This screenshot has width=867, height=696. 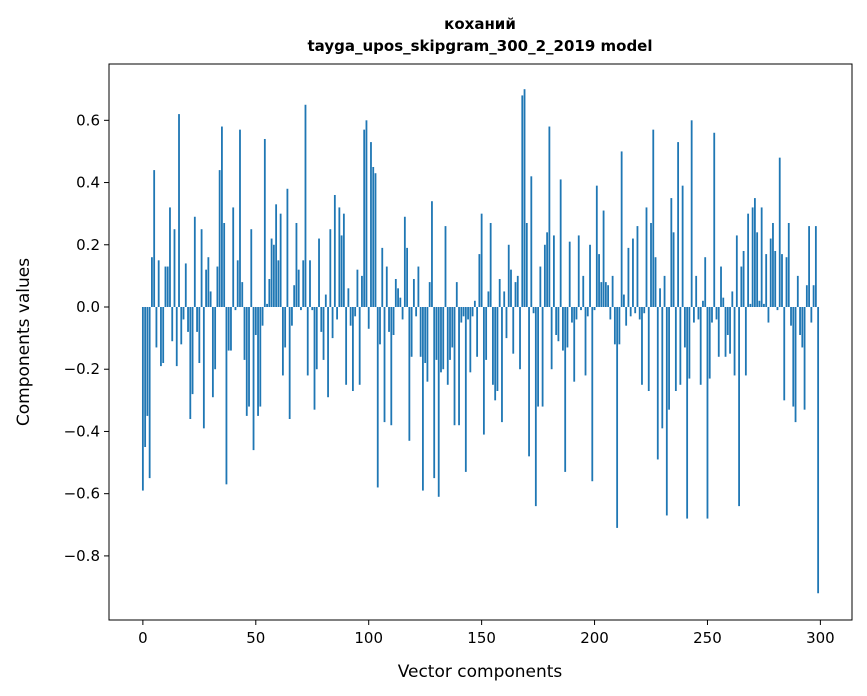 I want to click on x-tick-label: 100, so click(x=368, y=638).